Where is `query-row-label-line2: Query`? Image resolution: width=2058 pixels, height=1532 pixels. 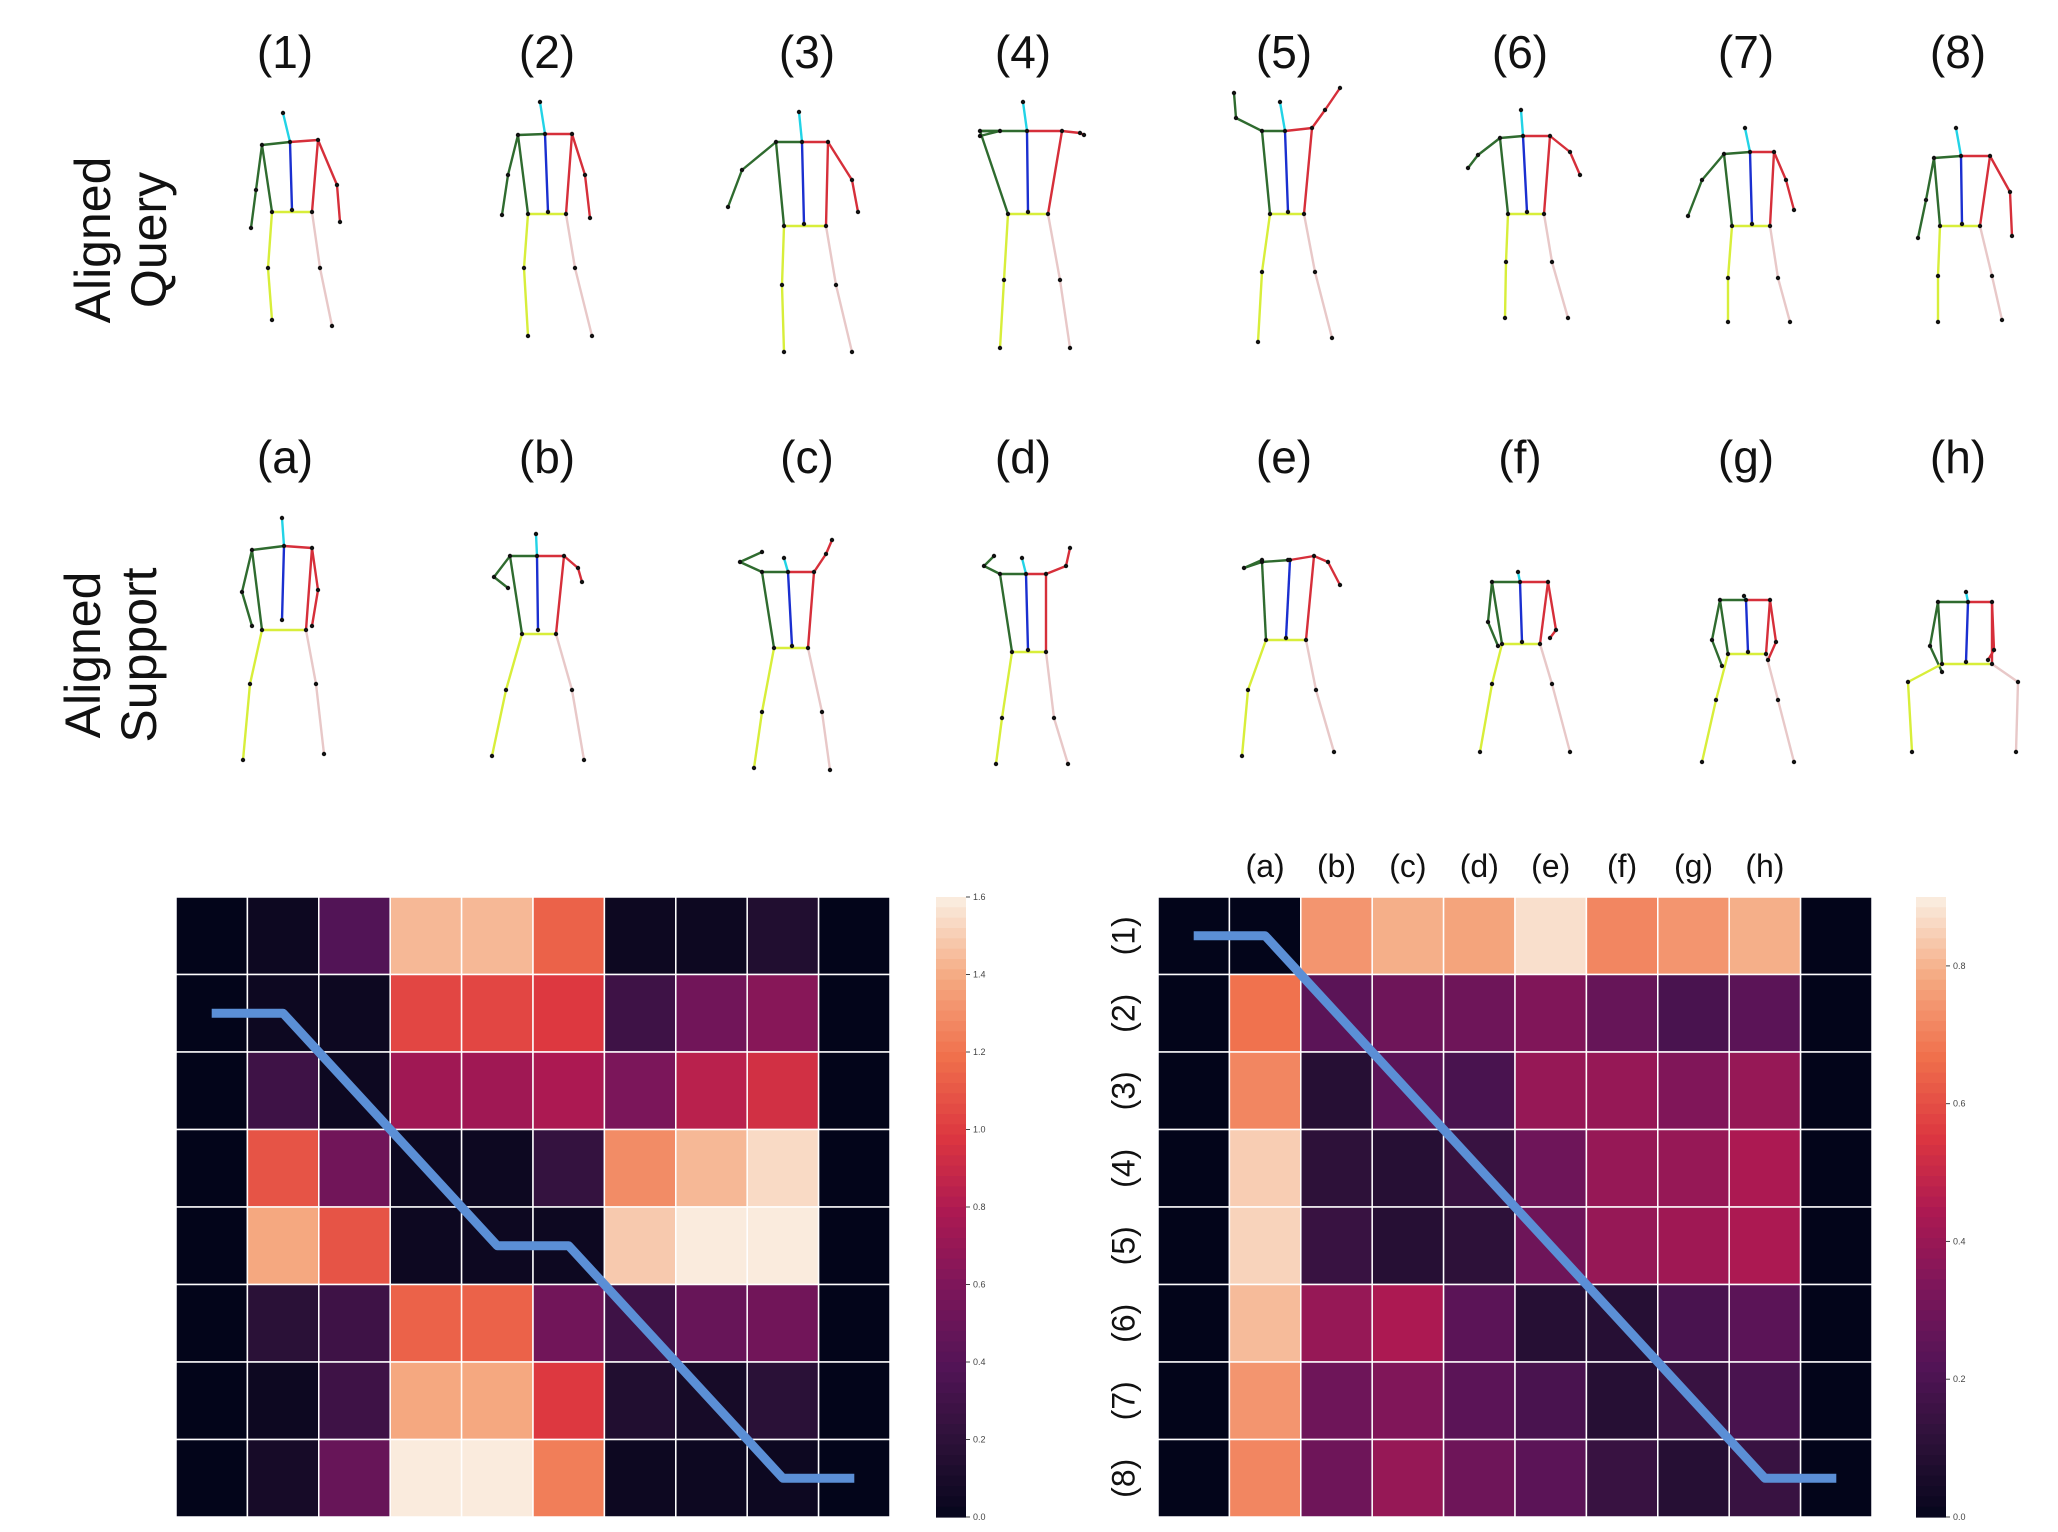
query-row-label-line2: Query is located at coordinates (149, 240).